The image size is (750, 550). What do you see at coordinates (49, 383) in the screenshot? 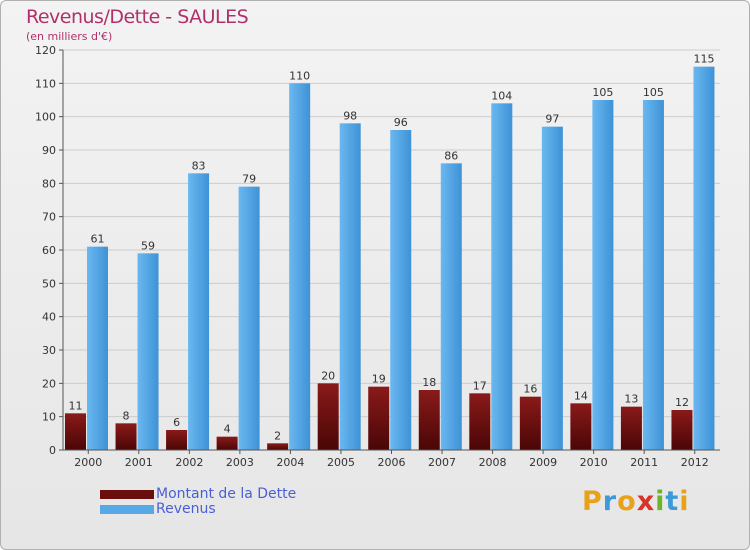
I see `y-tick-label: 20` at bounding box center [49, 383].